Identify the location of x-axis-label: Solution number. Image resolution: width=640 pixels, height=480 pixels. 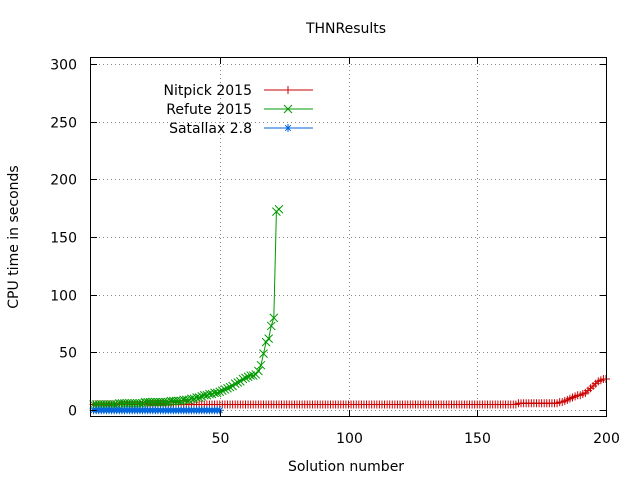
(346, 467).